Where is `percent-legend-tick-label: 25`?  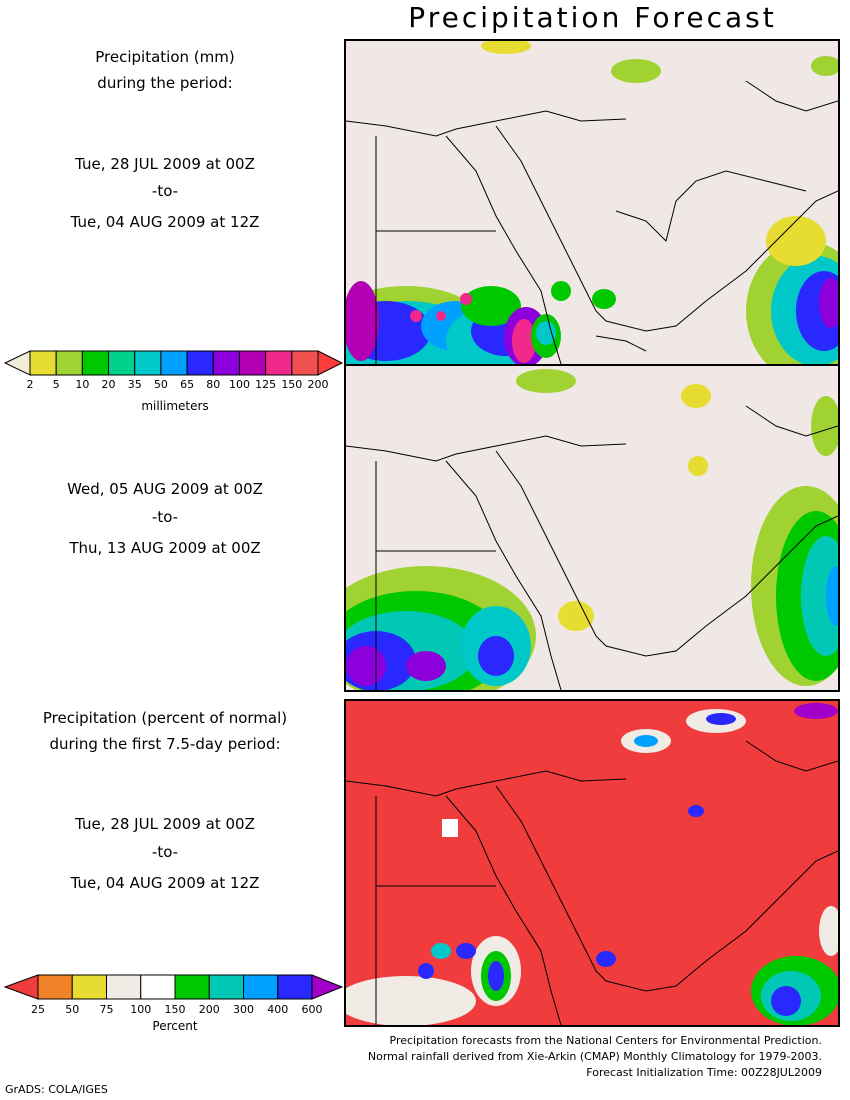
percent-legend-tick-label: 25 is located at coordinates (38, 1009).